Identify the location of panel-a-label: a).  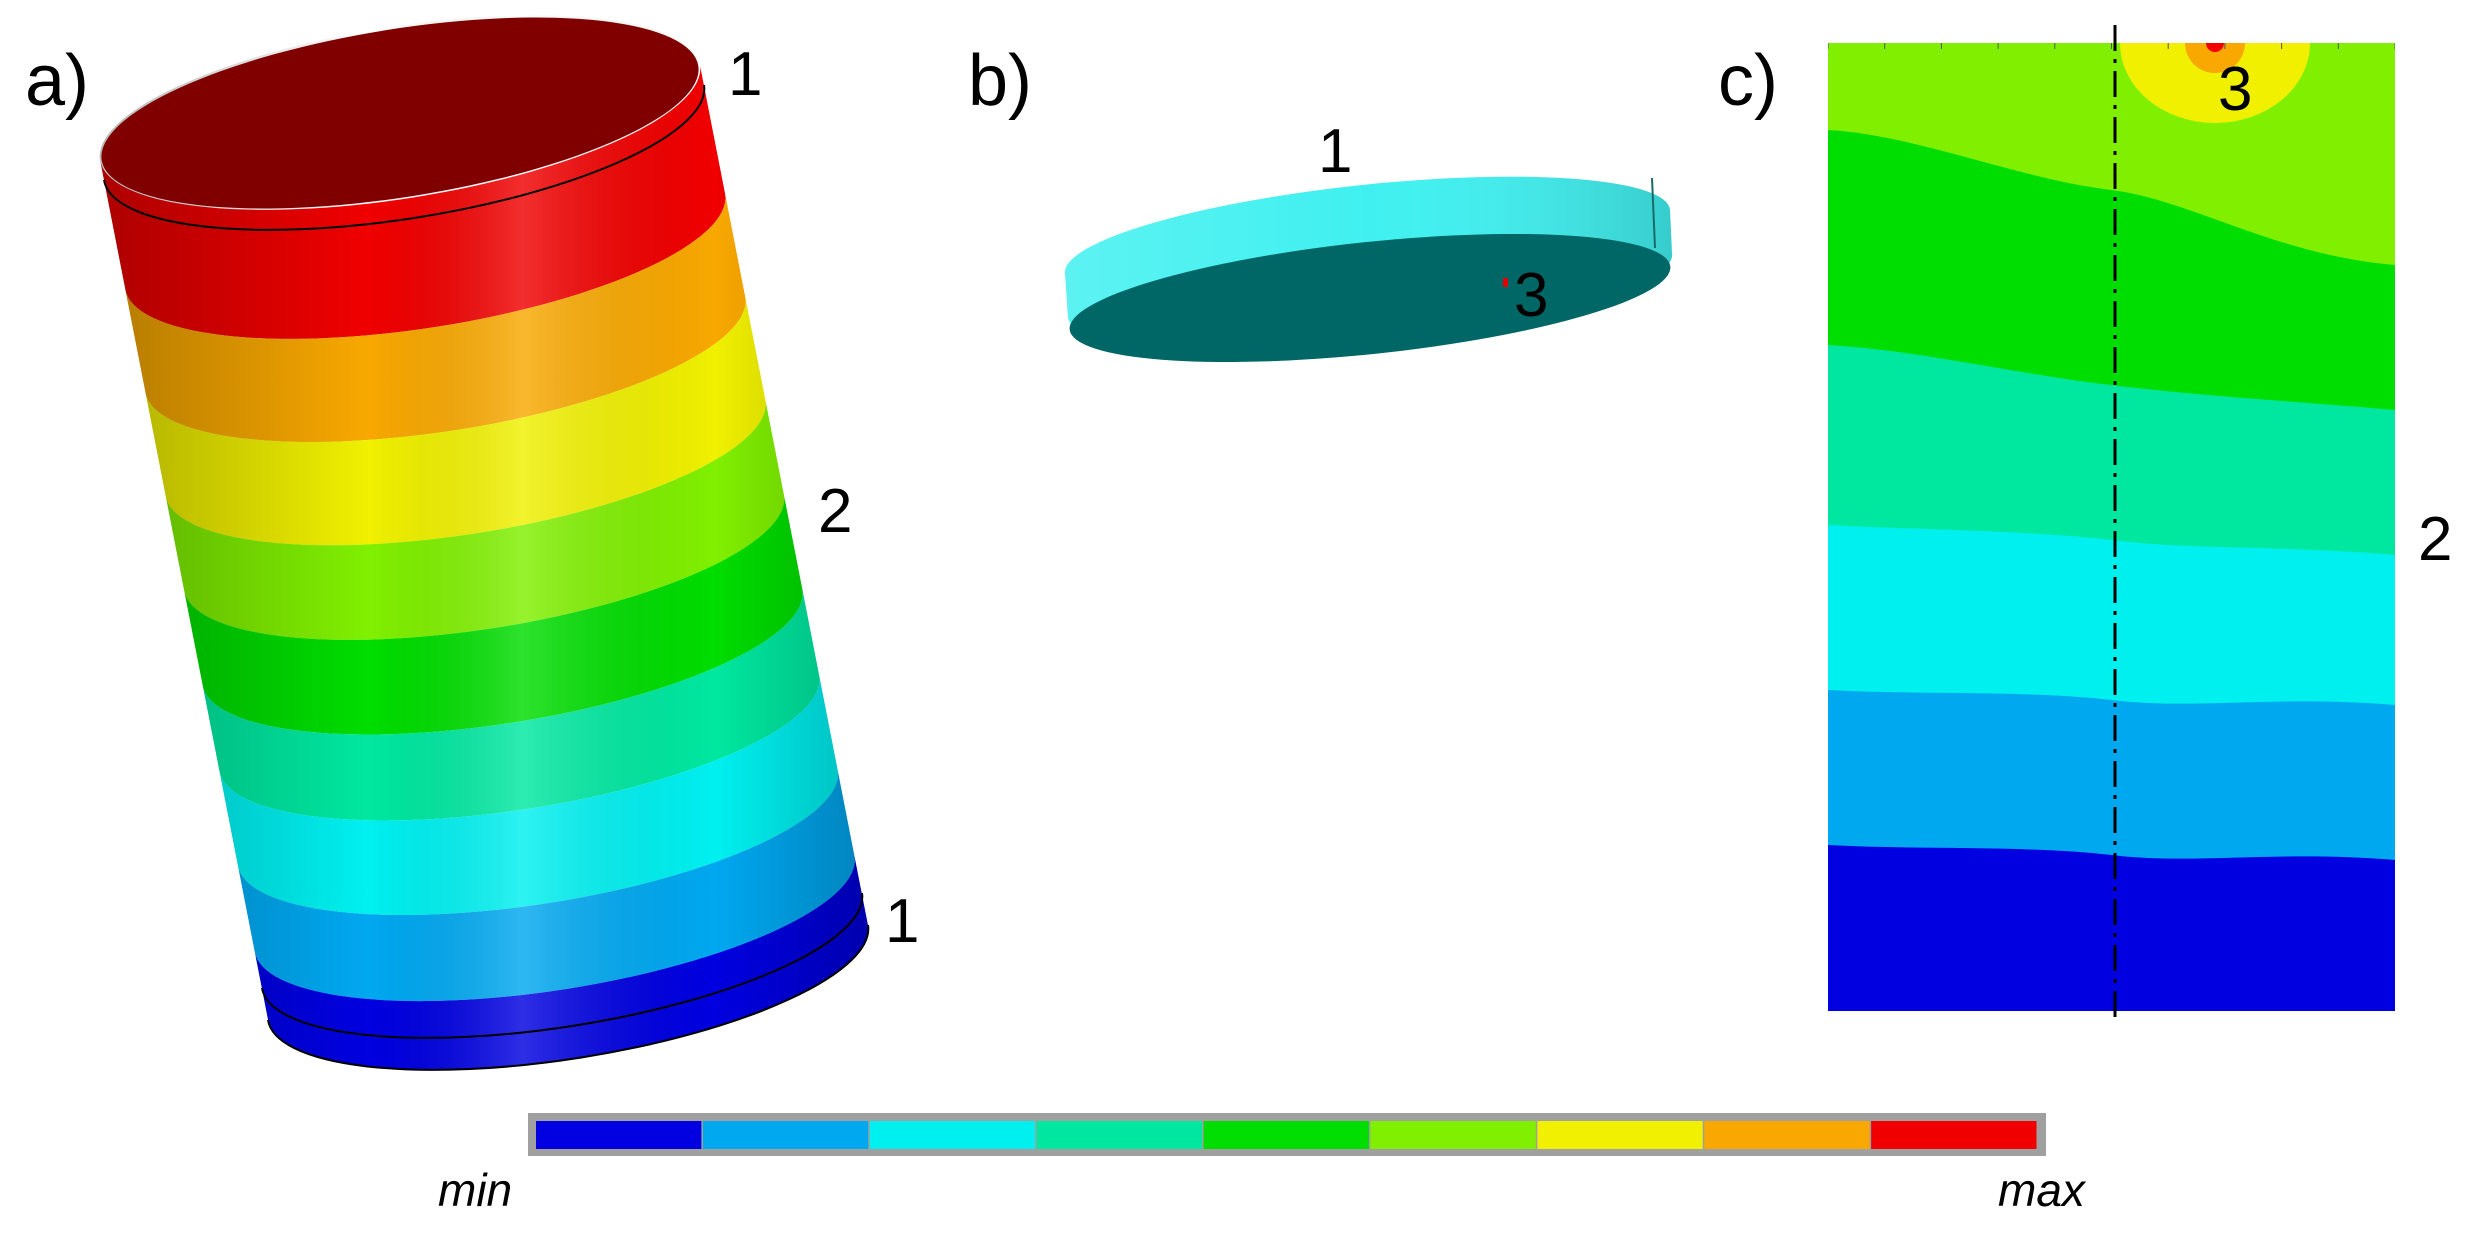
(57, 81).